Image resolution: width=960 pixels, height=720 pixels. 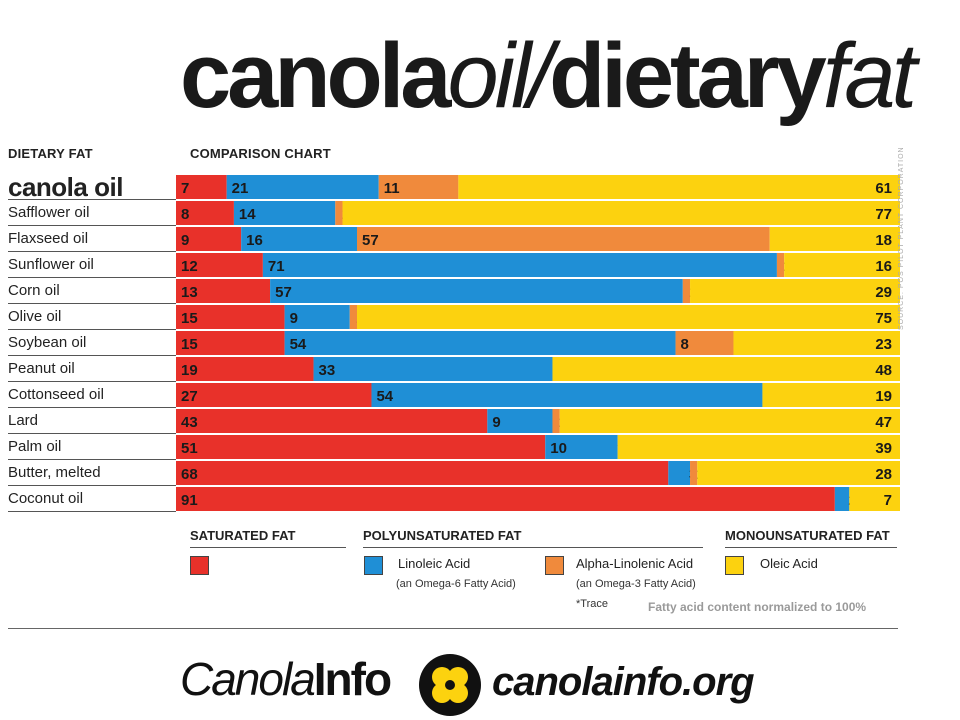 What do you see at coordinates (581, 447) in the screenshot?
I see `bar-palm-oil-linoleic-acid` at bounding box center [581, 447].